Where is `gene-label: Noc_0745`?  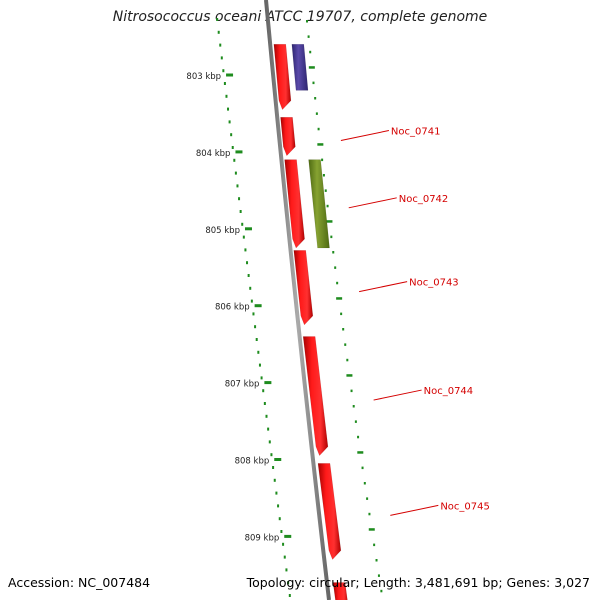
gene-label: Noc_0745 is located at coordinates (465, 506).